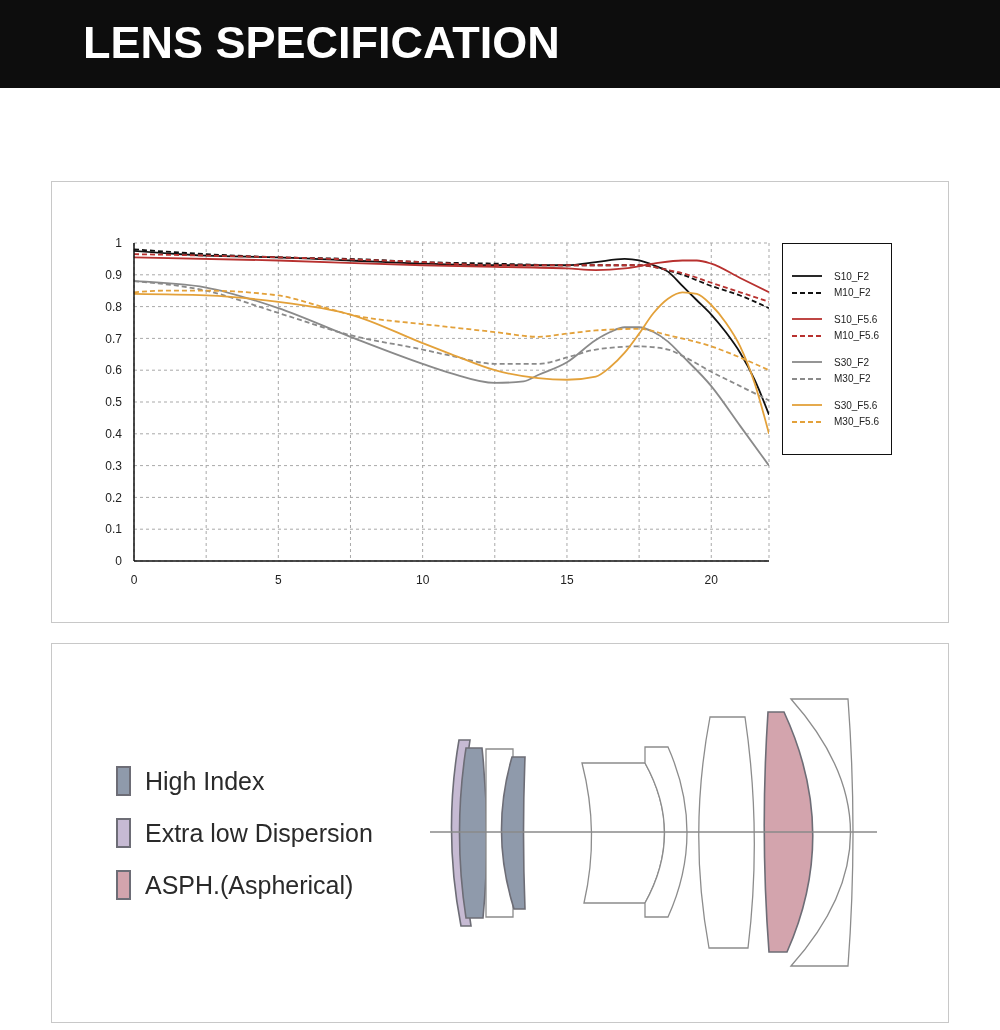 The width and height of the screenshot is (1000, 1030). I want to click on legend-label: S30_F5.6, so click(856, 405).